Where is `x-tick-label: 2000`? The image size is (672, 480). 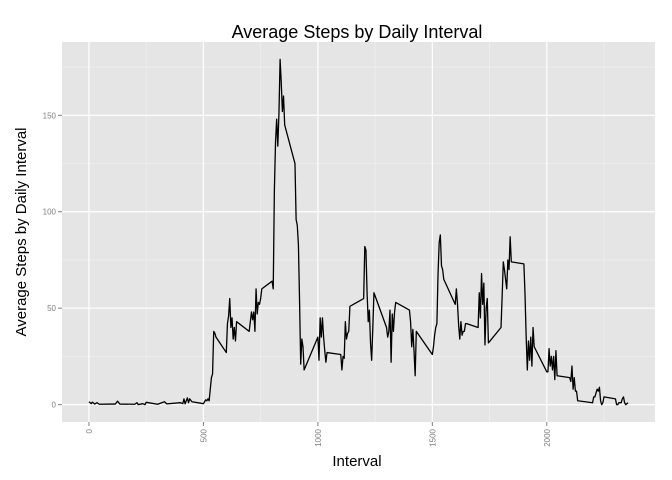 x-tick-label: 2000 is located at coordinates (547, 437).